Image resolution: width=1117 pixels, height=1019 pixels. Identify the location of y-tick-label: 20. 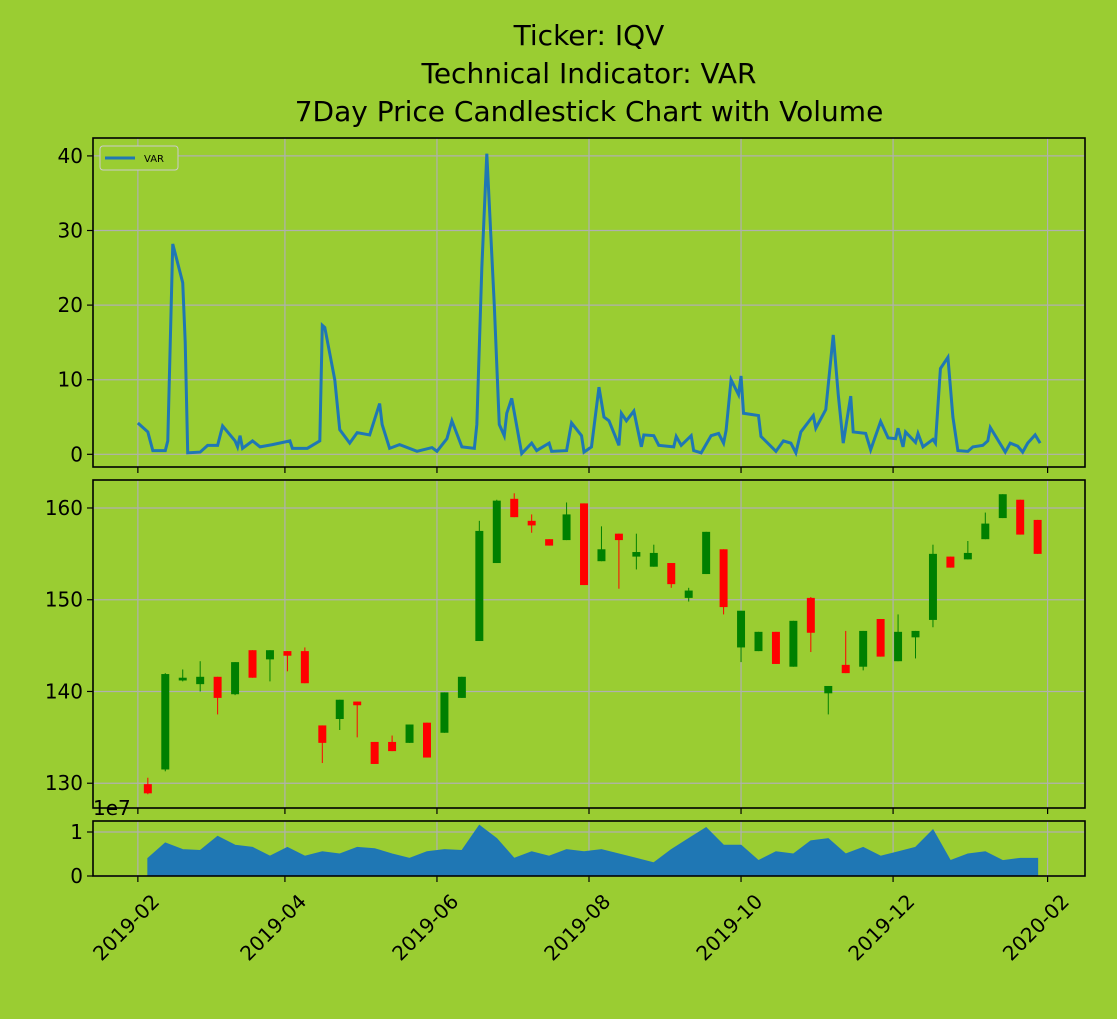
(70, 305).